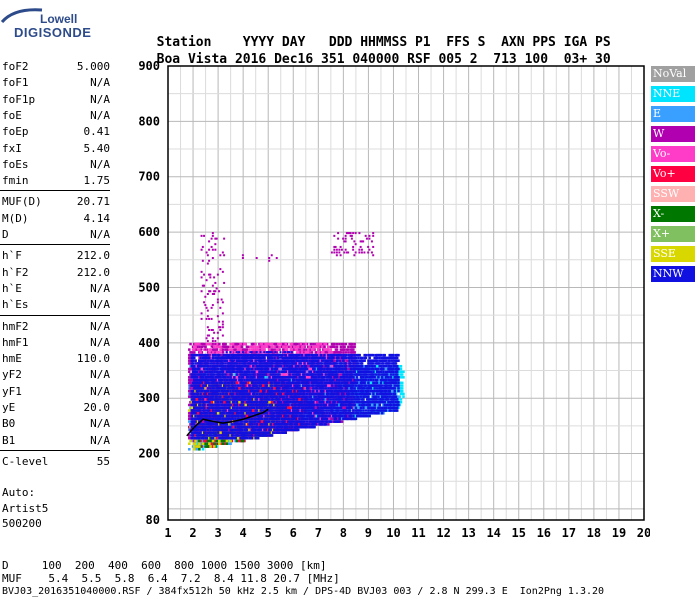 Image resolution: width=700 pixels, height=600 pixels. What do you see at coordinates (15, 272) in the screenshot?
I see `param-name: h`F2` at bounding box center [15, 272].